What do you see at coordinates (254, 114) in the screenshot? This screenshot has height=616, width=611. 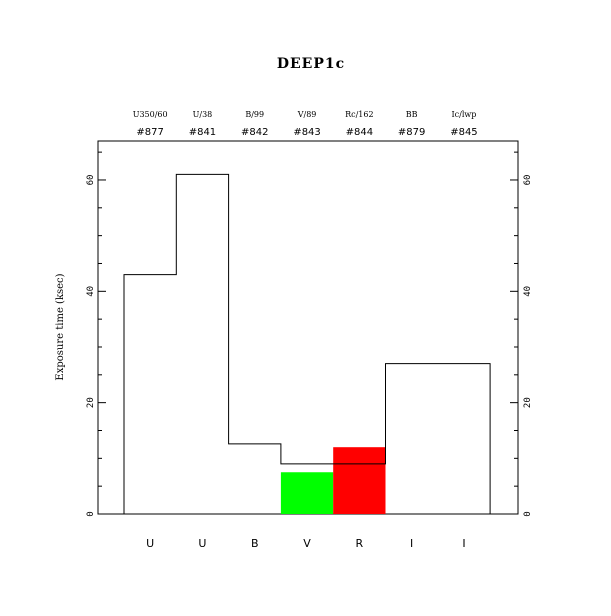 I see `filter-name-label: B/99` at bounding box center [254, 114].